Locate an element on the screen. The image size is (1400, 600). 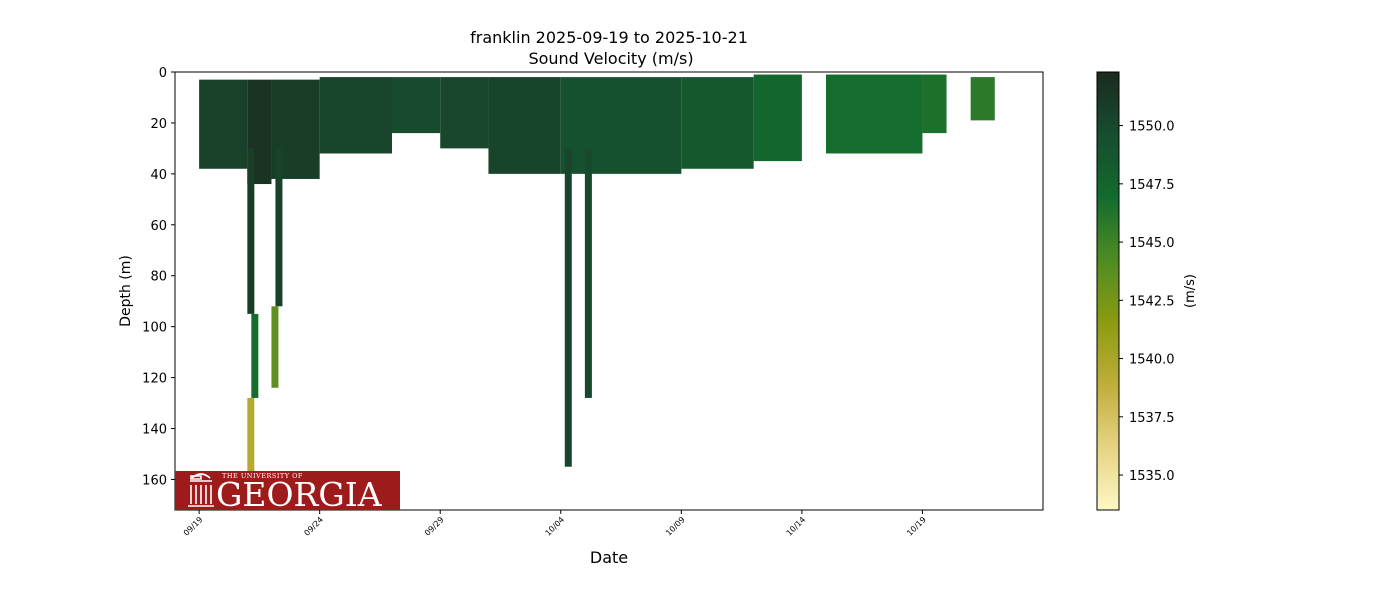
y-tick-label-80: 80 is located at coordinates (158, 277).